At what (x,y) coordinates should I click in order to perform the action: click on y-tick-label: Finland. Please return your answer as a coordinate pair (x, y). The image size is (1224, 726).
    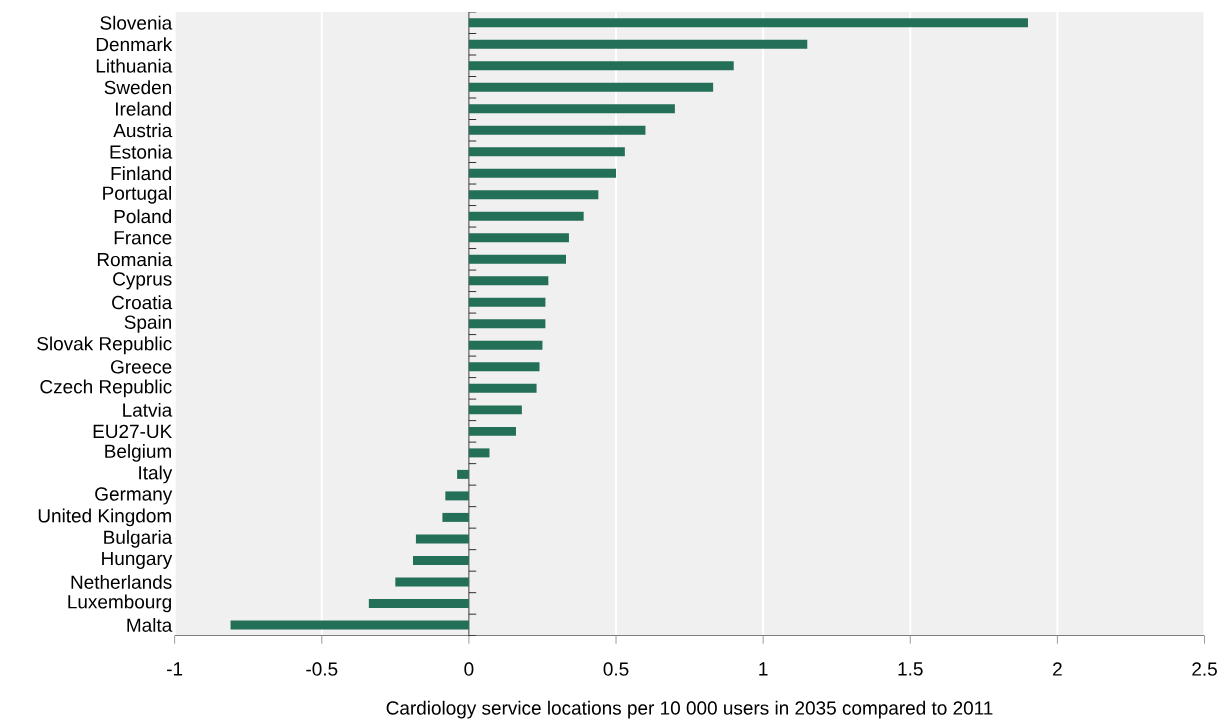
    Looking at the image, I should click on (141, 173).